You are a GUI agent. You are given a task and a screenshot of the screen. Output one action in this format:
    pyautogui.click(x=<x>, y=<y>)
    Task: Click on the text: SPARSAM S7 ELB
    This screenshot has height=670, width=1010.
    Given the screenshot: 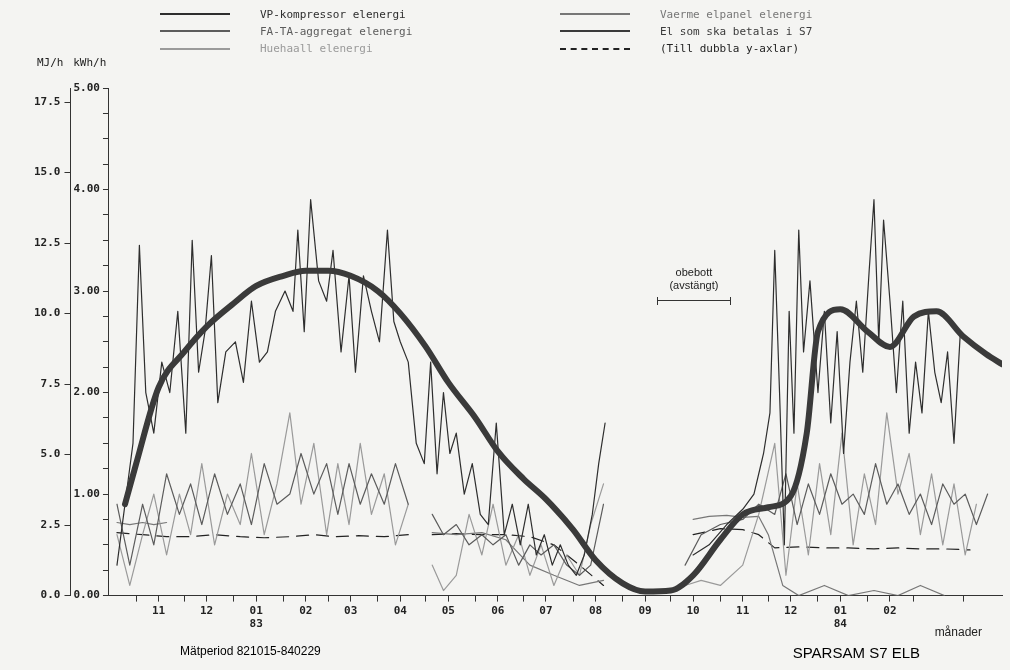 What is the action you would take?
    pyautogui.click(x=856, y=652)
    